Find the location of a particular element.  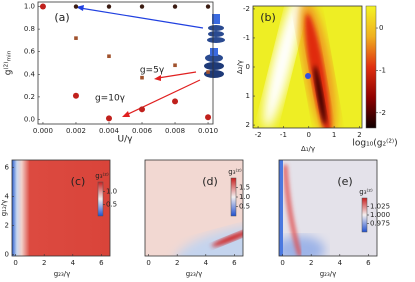

x-tick-label: -2 is located at coordinates (258, 135).